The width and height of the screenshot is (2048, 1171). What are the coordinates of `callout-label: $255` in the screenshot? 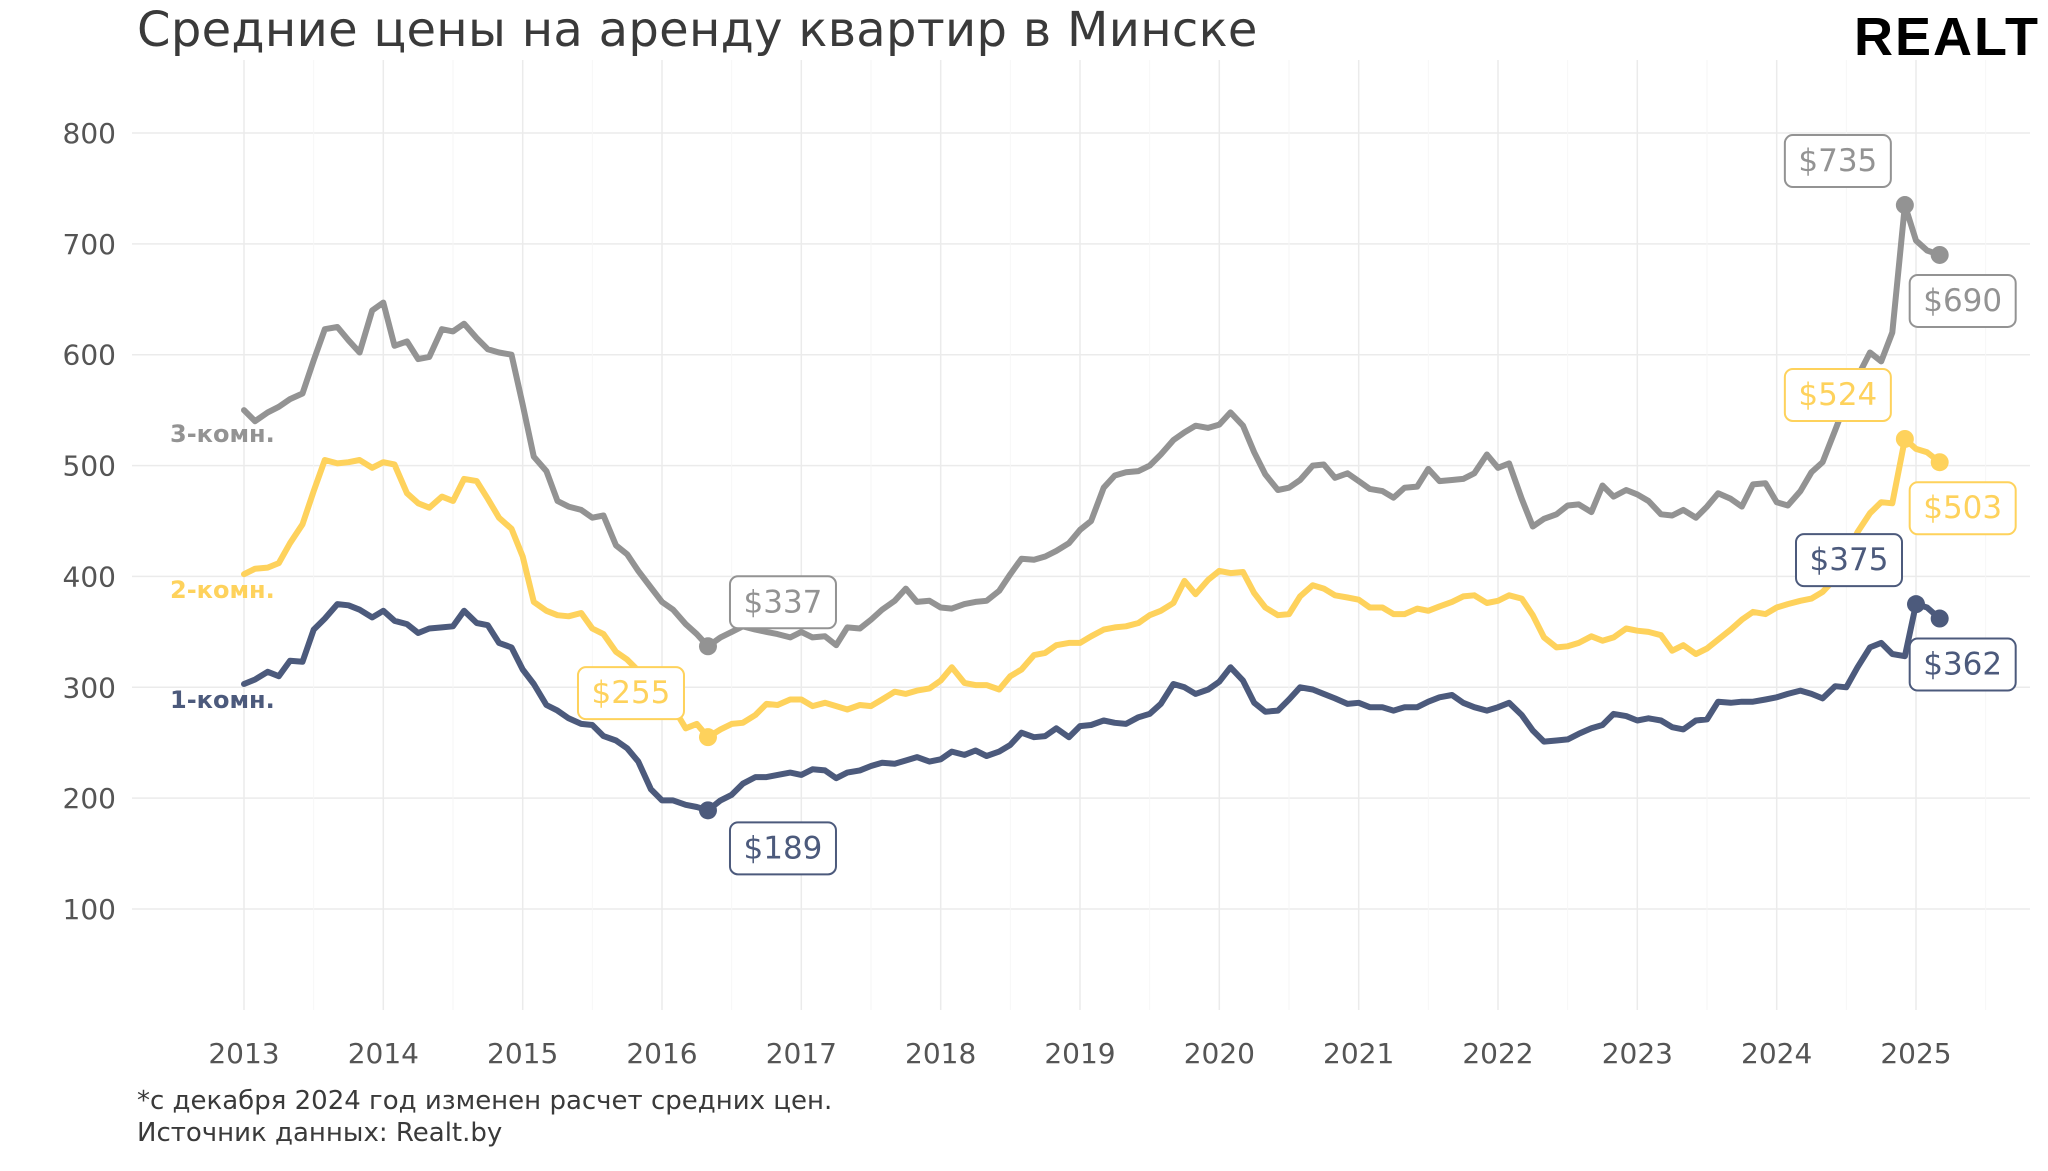 It's located at (631, 693).